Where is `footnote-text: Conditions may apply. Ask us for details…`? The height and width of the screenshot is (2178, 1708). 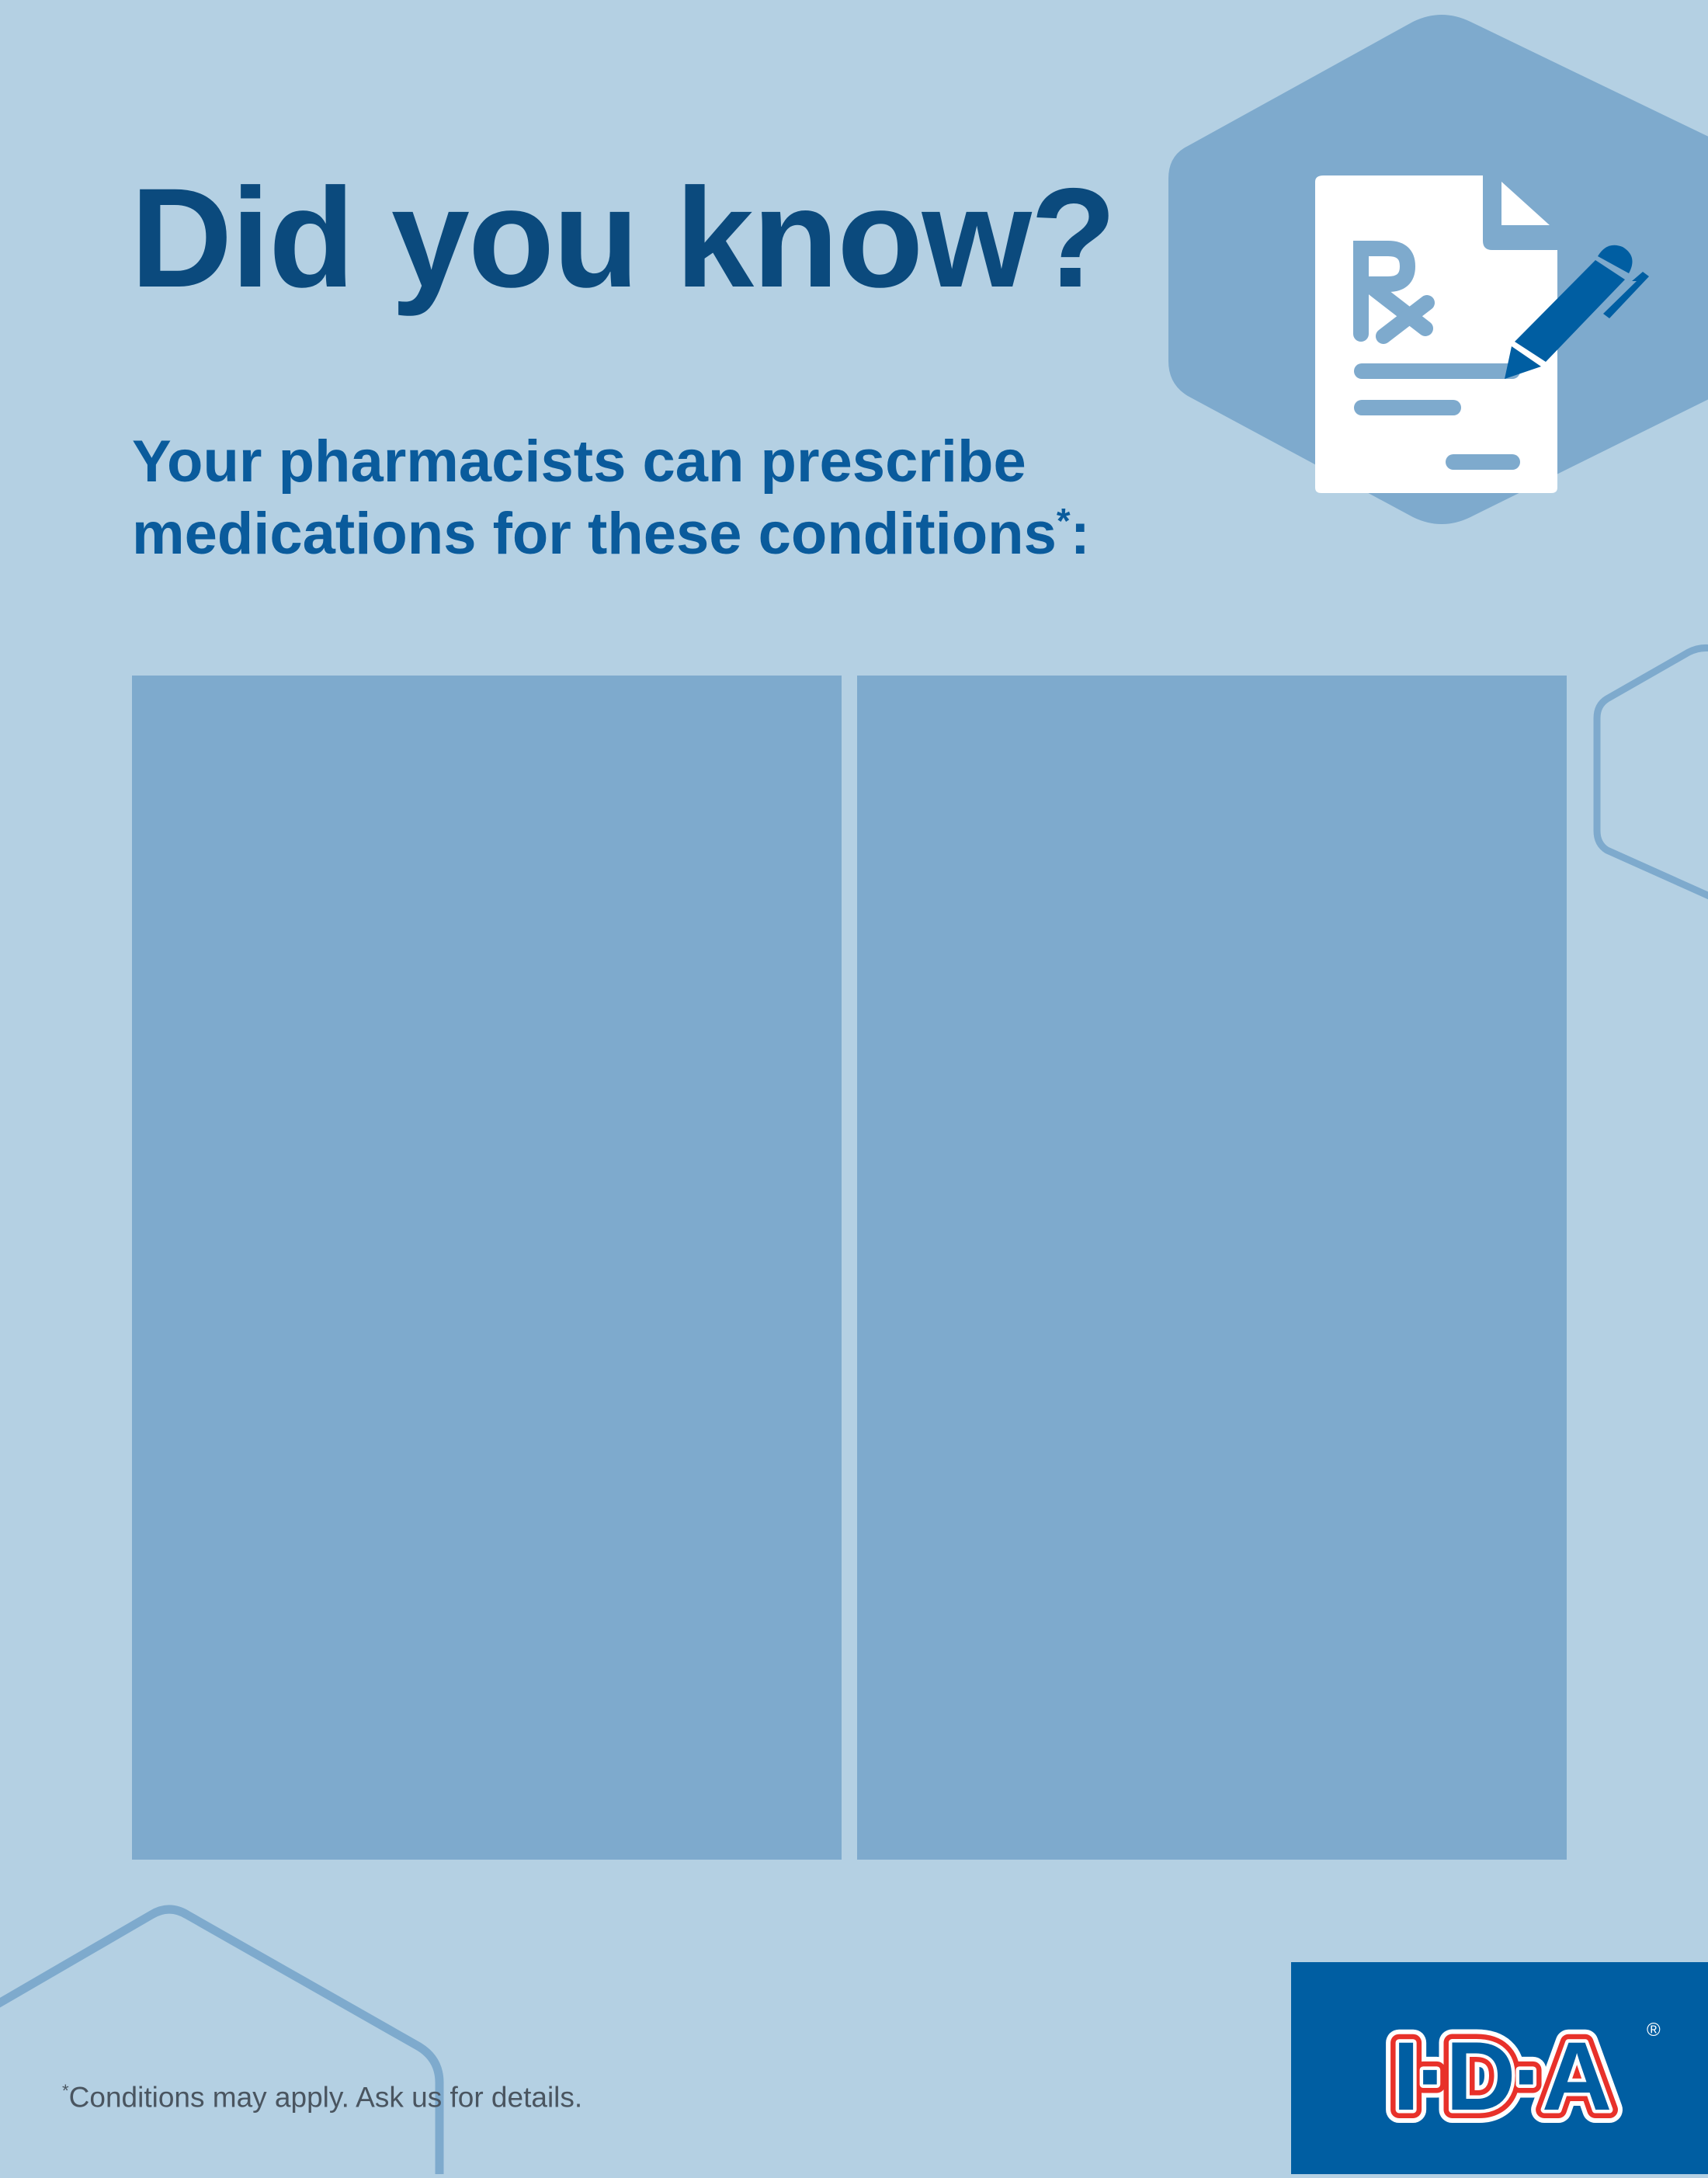
footnote-text: Conditions may apply. Ask us for details… is located at coordinates (325, 2097).